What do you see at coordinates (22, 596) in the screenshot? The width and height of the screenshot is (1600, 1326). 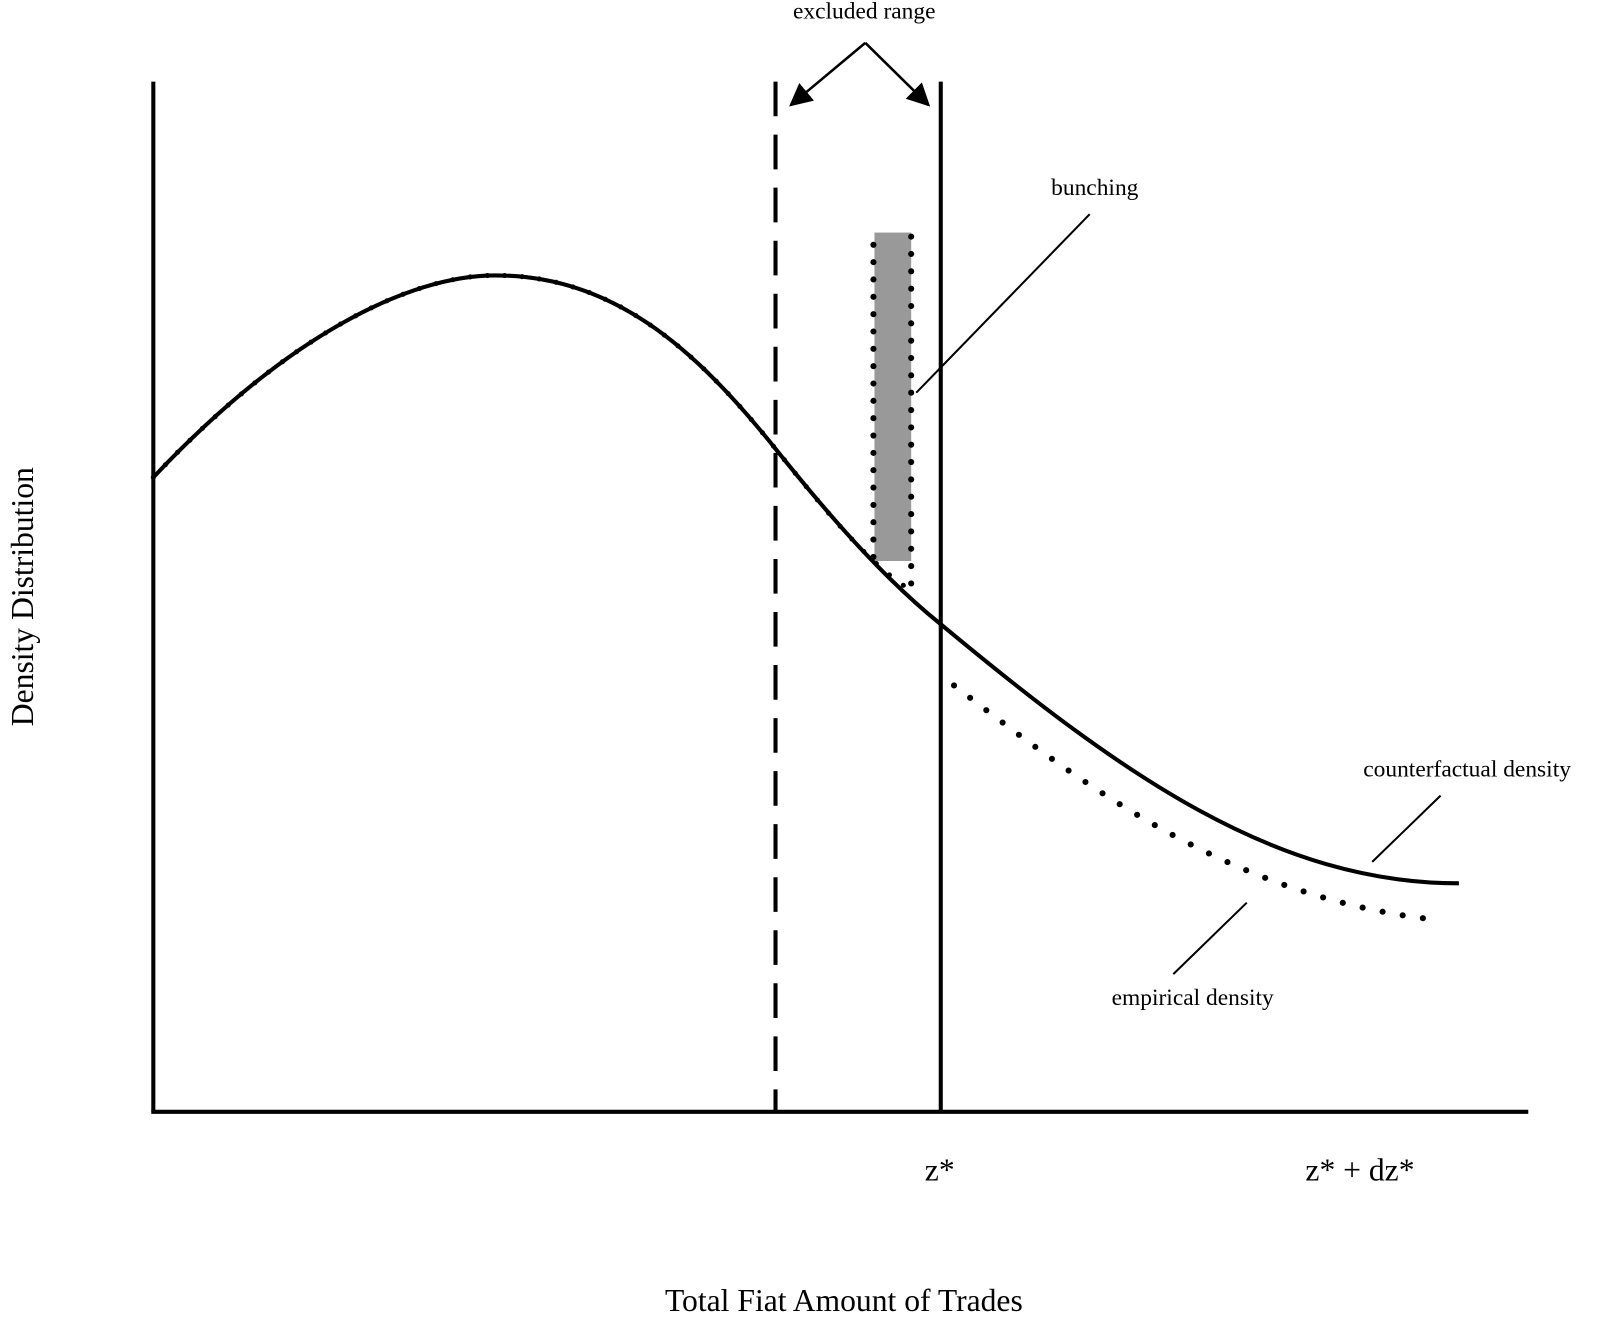 I see `y-axis-label: Density Distribution` at bounding box center [22, 596].